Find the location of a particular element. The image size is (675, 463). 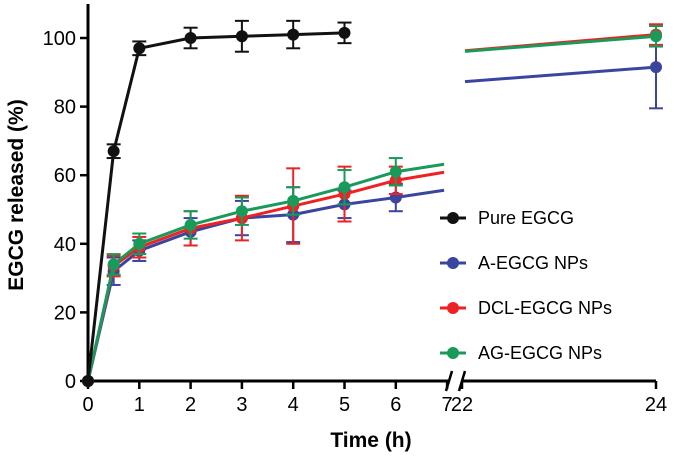

y-tick-label: 0 is located at coordinates (70, 382).